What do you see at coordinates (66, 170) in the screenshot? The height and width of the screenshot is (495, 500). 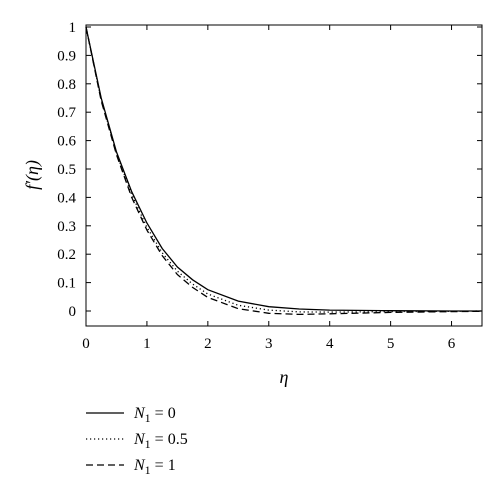 I see `y-tick-label: 0.5` at bounding box center [66, 170].